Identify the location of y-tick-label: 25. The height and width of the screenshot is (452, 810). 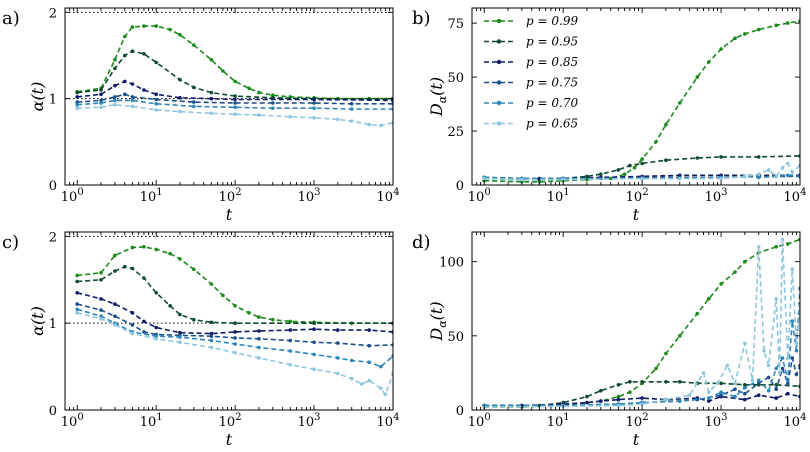
(455, 132).